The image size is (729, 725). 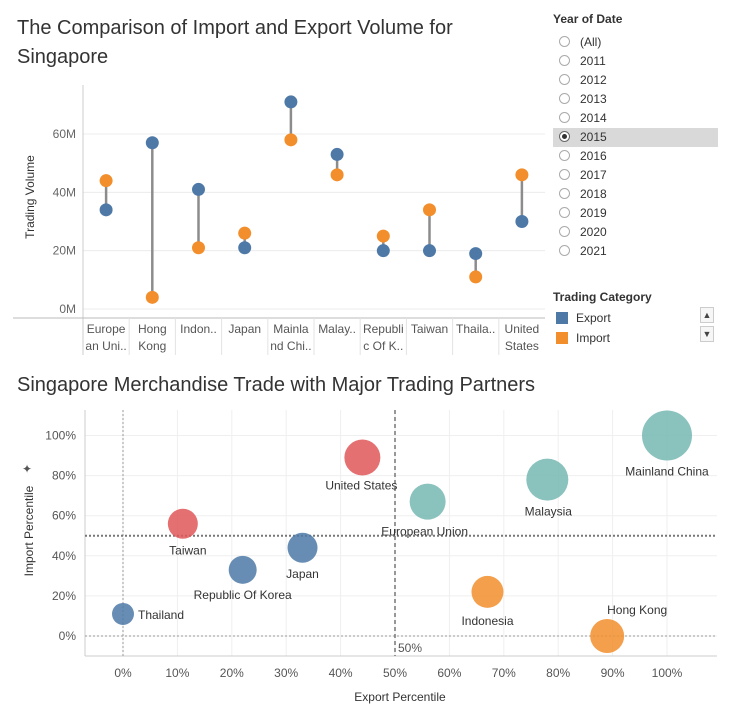 What do you see at coordinates (625, 318) in the screenshot?
I see `legend-item: Export` at bounding box center [625, 318].